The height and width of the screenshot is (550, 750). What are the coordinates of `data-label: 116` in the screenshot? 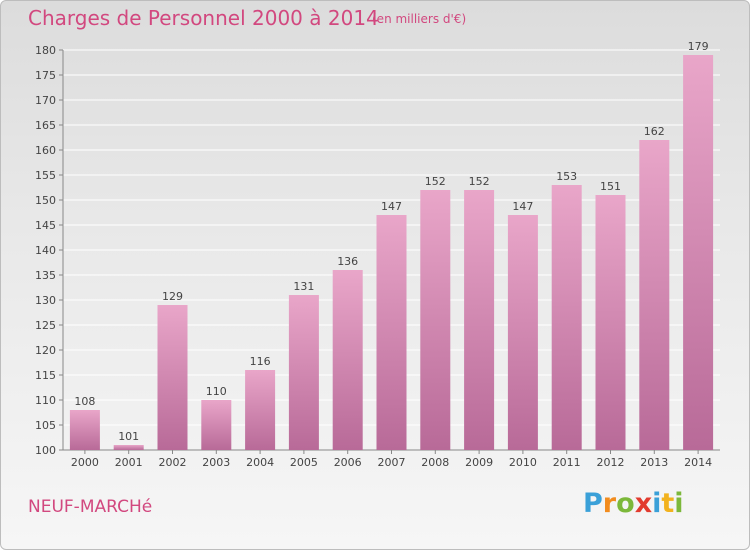 It's located at (260, 361).